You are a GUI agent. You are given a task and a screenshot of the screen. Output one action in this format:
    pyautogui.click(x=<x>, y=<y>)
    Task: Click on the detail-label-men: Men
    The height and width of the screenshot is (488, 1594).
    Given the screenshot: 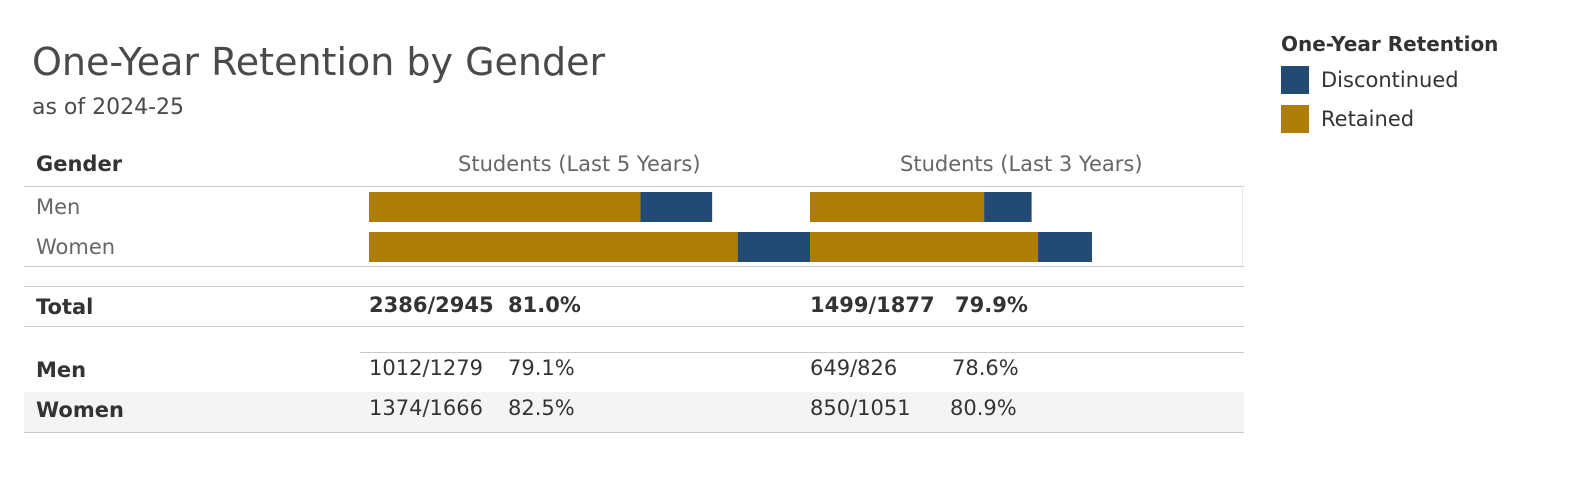 What is the action you would take?
    pyautogui.click(x=61, y=370)
    